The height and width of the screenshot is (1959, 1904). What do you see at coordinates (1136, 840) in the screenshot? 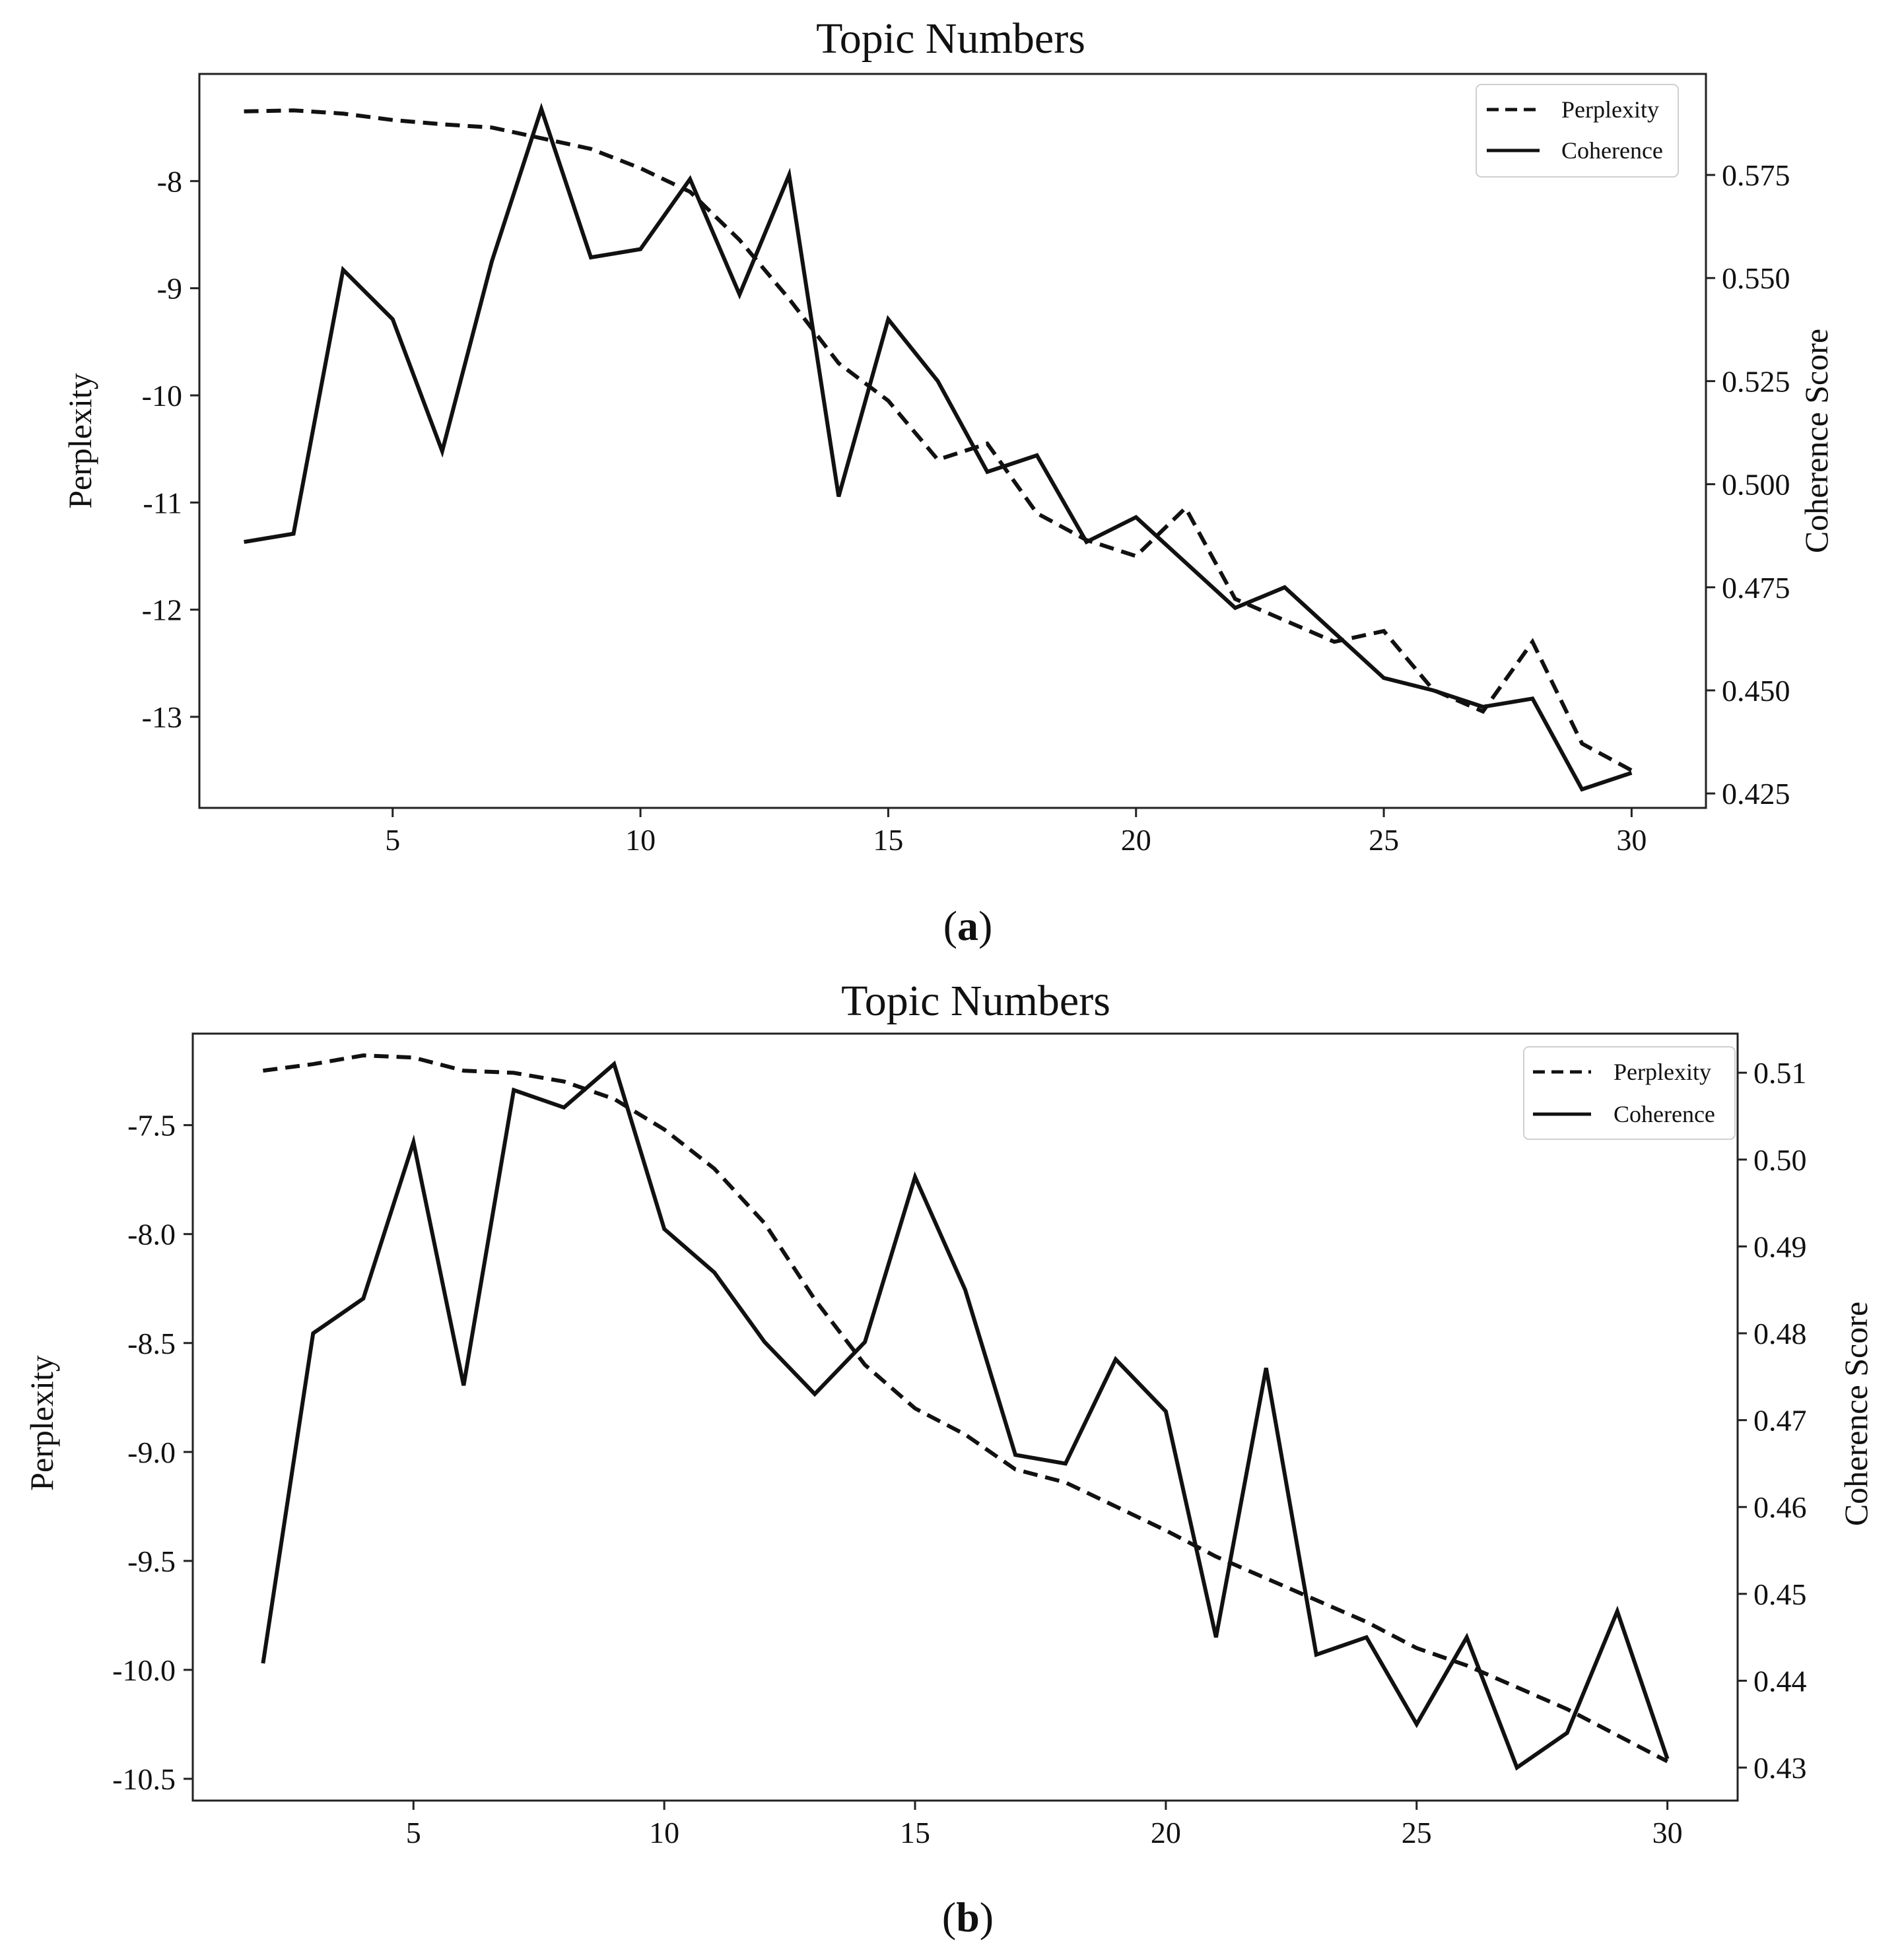
I see `chart-a-xtick-label: 20` at bounding box center [1136, 840].